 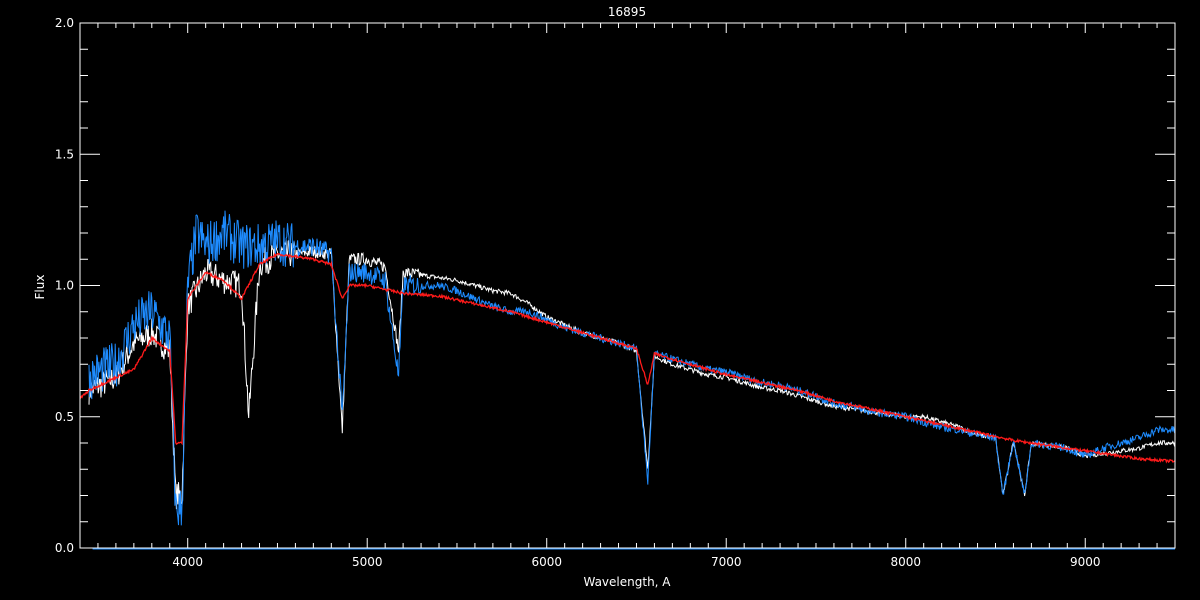 I want to click on y-tick-label: 2.0, so click(x=64, y=23).